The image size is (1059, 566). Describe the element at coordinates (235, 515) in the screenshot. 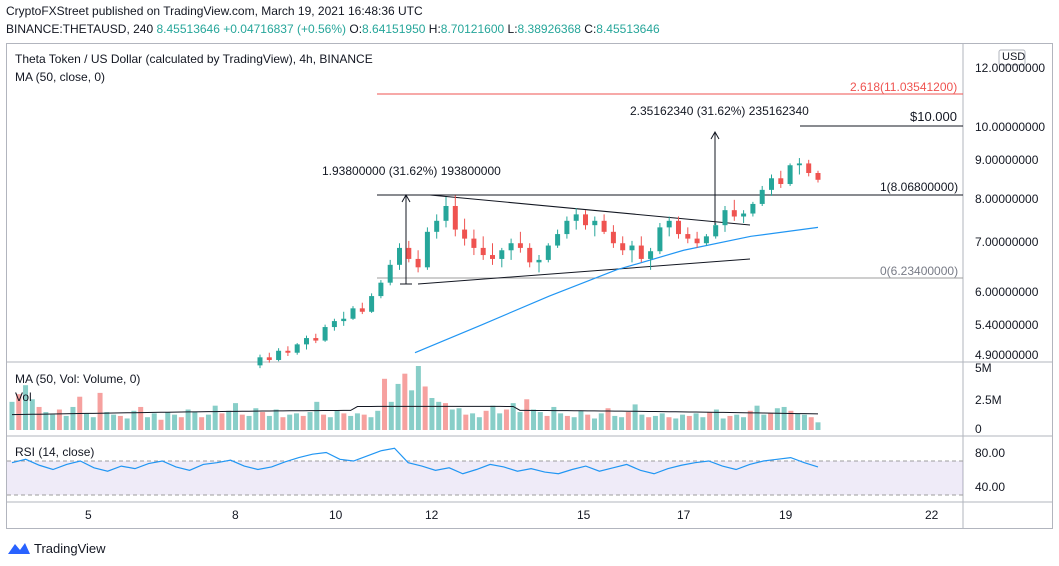

I see `time-tick: 8` at that location.